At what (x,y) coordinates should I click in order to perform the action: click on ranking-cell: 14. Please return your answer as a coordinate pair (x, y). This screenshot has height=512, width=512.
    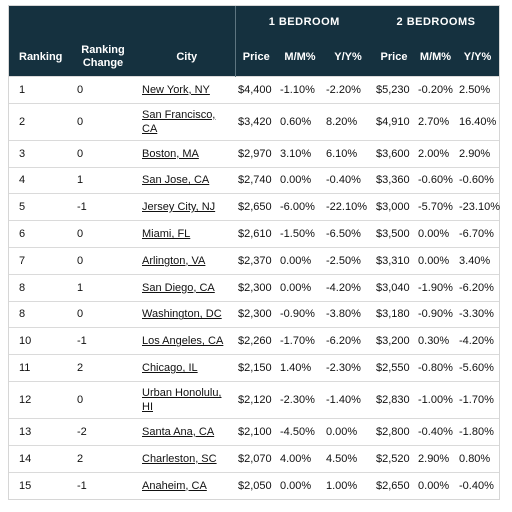
    Looking at the image, I should click on (38, 458).